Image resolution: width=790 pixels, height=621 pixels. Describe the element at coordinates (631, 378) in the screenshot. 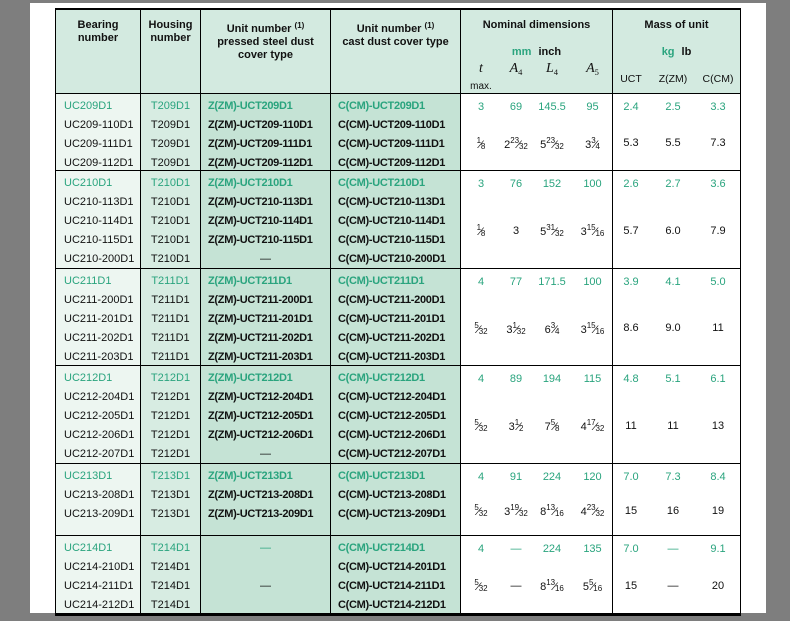

I see `mass-value-kg: 4.8` at that location.